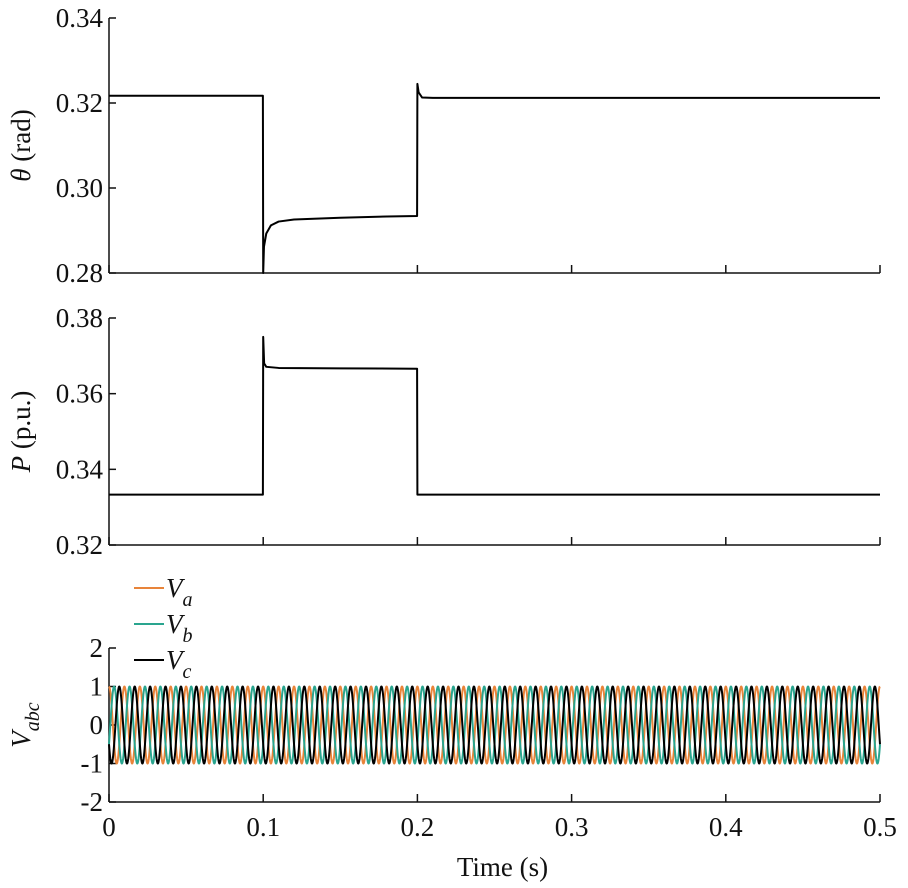  I want to click on y-axis-label-symbol: P, so click(21, 465).